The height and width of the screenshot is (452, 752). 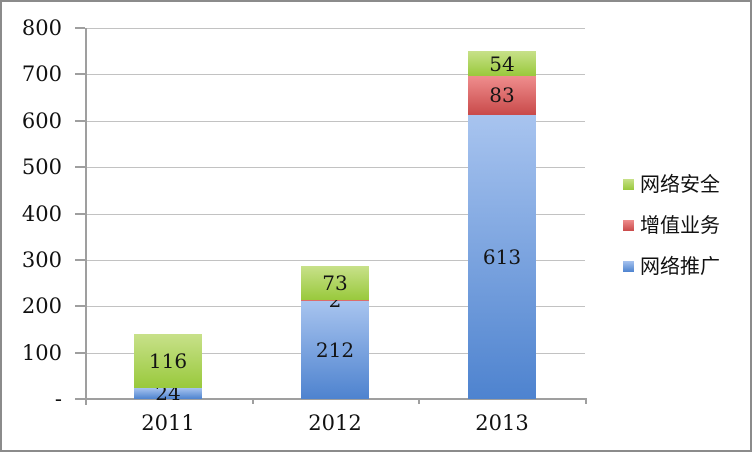 What do you see at coordinates (41, 260) in the screenshot?
I see `y-axis-tick-label: 300` at bounding box center [41, 260].